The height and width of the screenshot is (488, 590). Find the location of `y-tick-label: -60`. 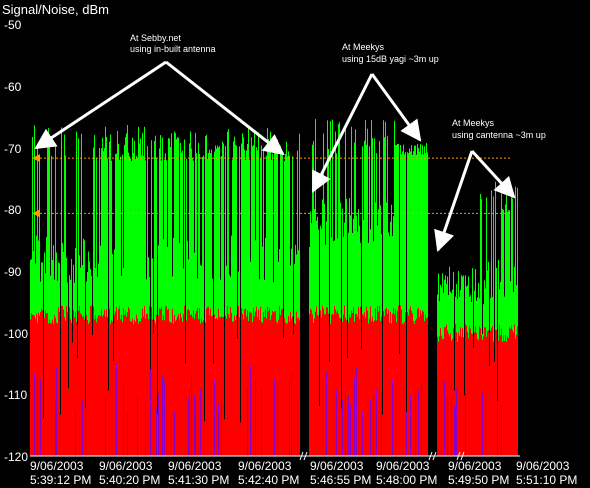

y-tick-label: -60 is located at coordinates (13, 87).